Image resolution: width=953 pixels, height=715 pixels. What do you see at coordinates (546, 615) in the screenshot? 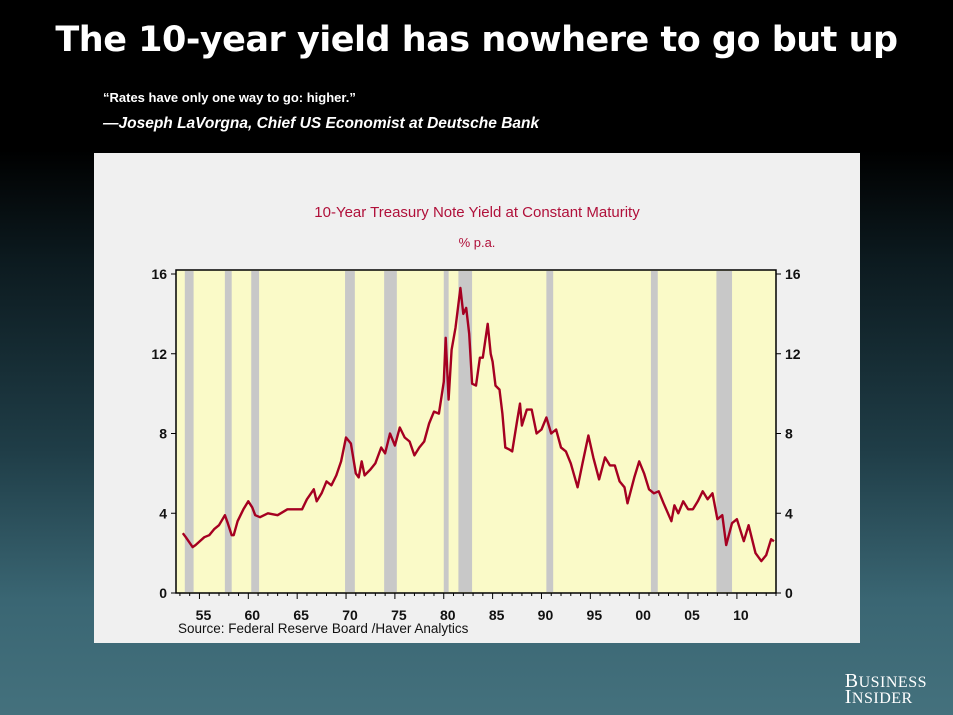
I see `x-tick-label: 90` at bounding box center [546, 615].